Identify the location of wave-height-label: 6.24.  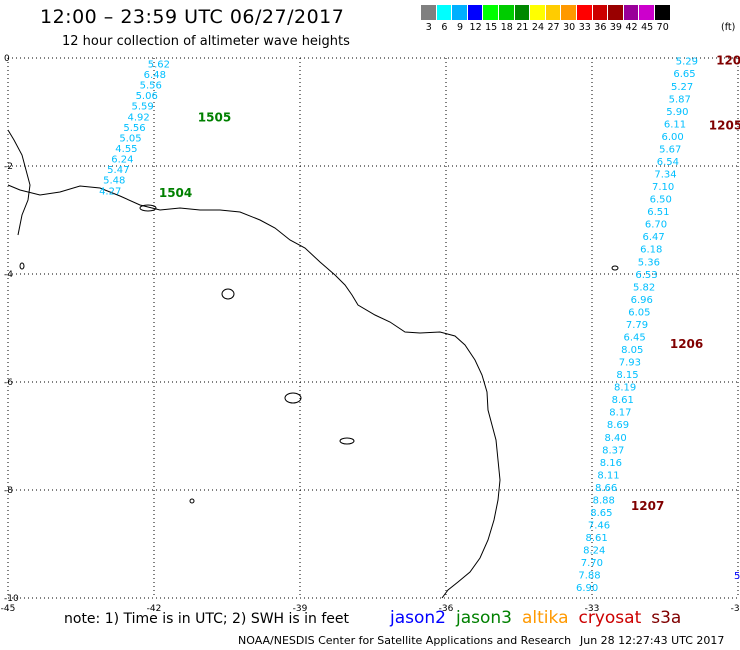
(122, 160).